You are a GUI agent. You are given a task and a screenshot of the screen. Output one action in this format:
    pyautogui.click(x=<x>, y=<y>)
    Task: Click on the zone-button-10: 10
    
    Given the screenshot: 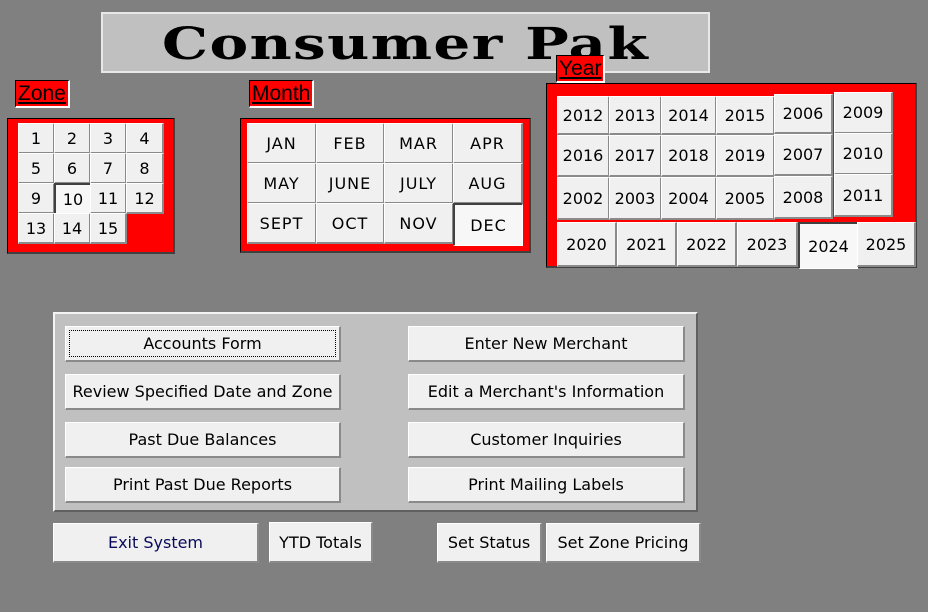 What is the action you would take?
    pyautogui.click(x=72, y=198)
    